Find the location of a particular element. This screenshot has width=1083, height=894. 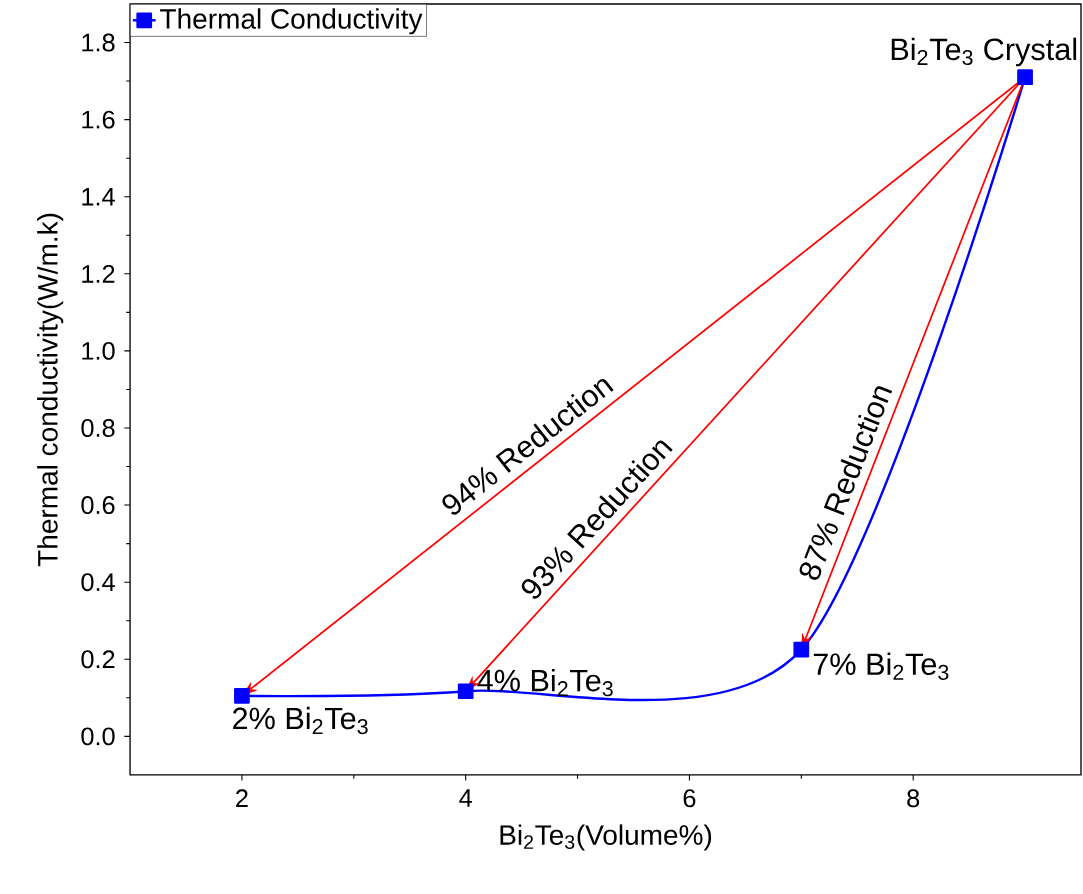

annotation: Bi$_{2}$Te$_{3}$ Crystal is located at coordinates (984, 52).